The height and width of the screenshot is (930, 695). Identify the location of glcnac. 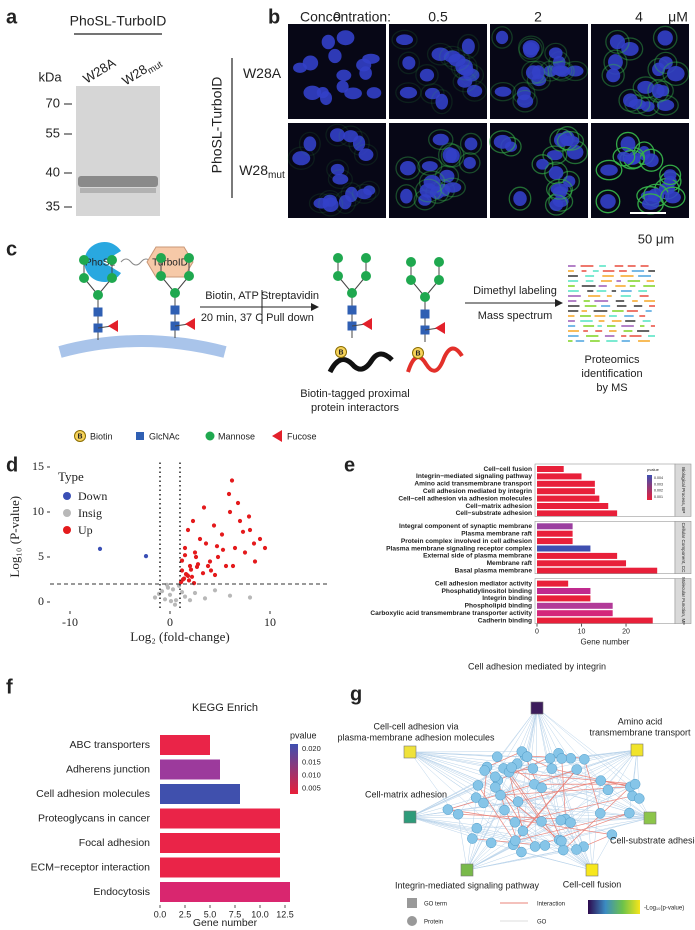
(98, 312).